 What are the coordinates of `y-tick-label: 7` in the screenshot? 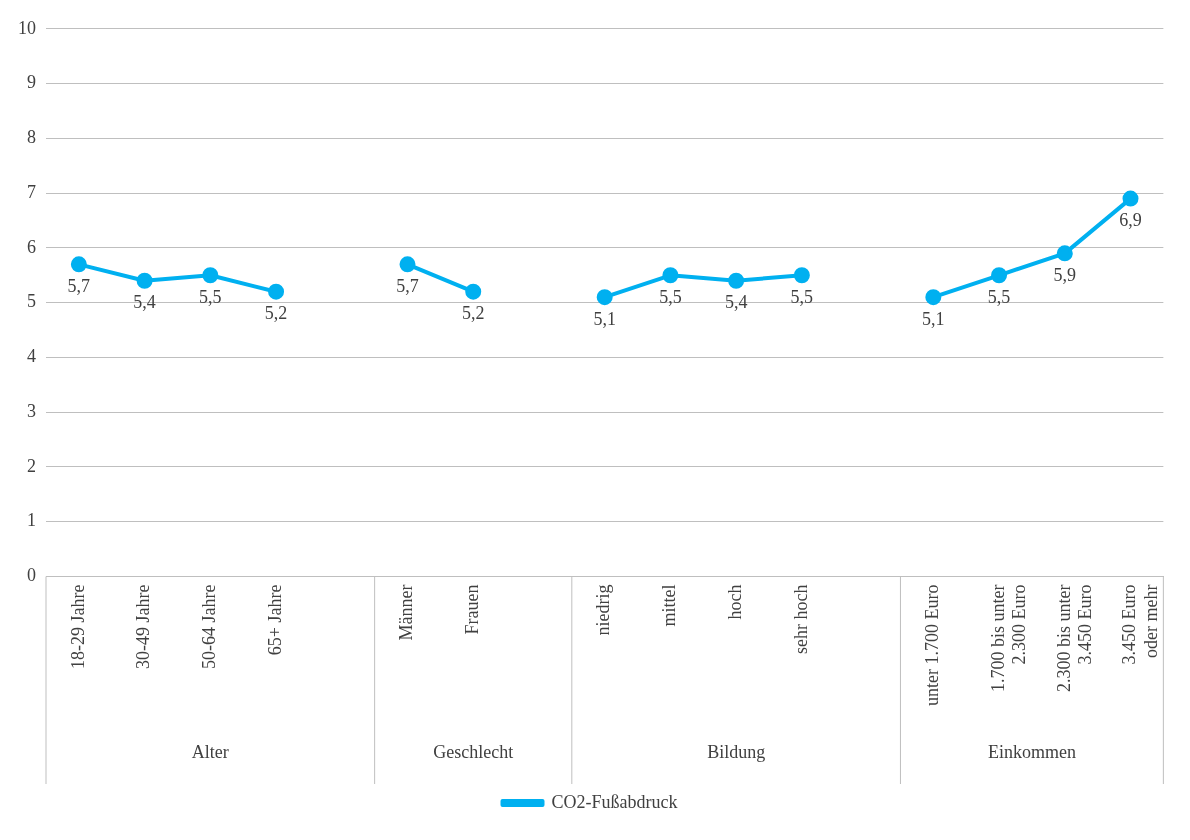 It's located at (31, 191).